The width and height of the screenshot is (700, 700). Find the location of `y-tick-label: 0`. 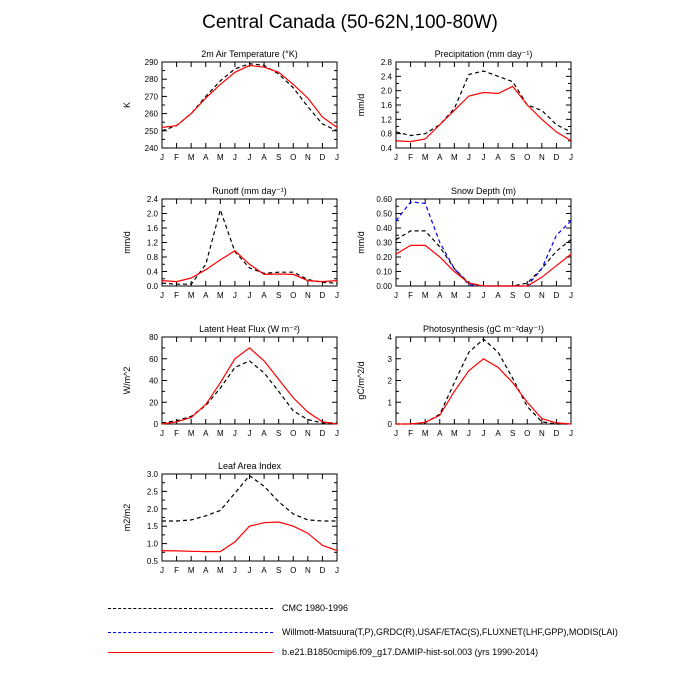

y-tick-label: 0 is located at coordinates (390, 424).